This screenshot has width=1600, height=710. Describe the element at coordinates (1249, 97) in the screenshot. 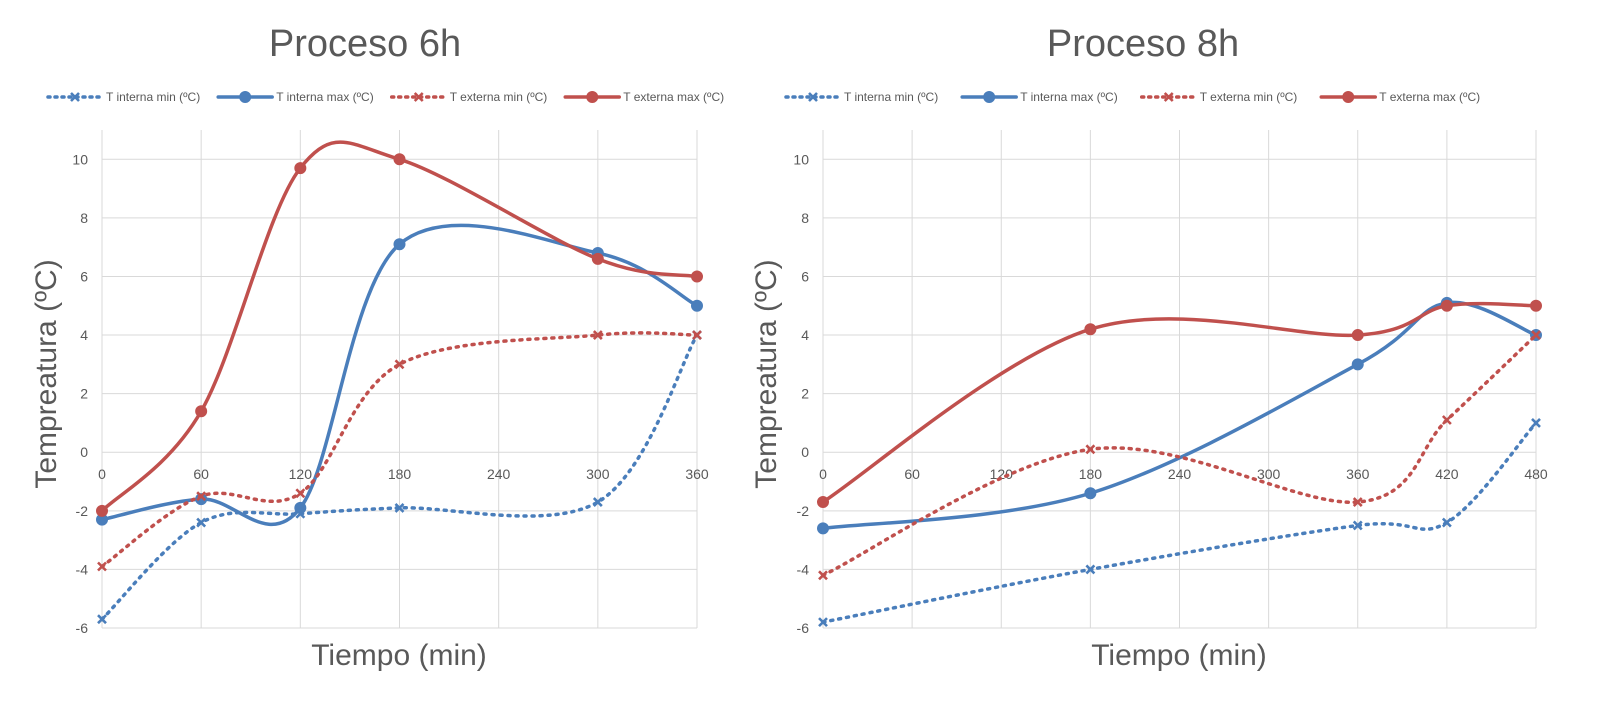

I see `legend-label: T externa min (ºC)` at that location.